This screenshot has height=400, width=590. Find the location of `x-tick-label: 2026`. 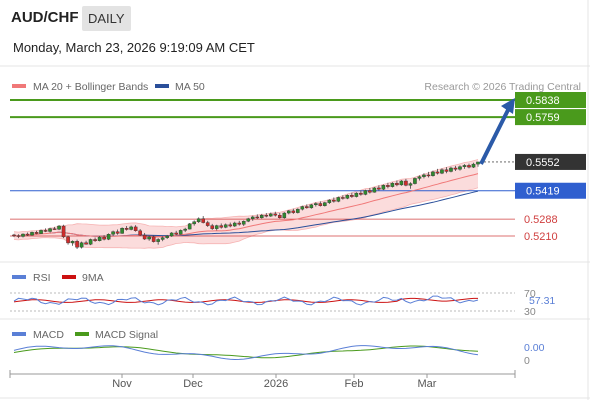

x-tick-label: 2026 is located at coordinates (276, 384).